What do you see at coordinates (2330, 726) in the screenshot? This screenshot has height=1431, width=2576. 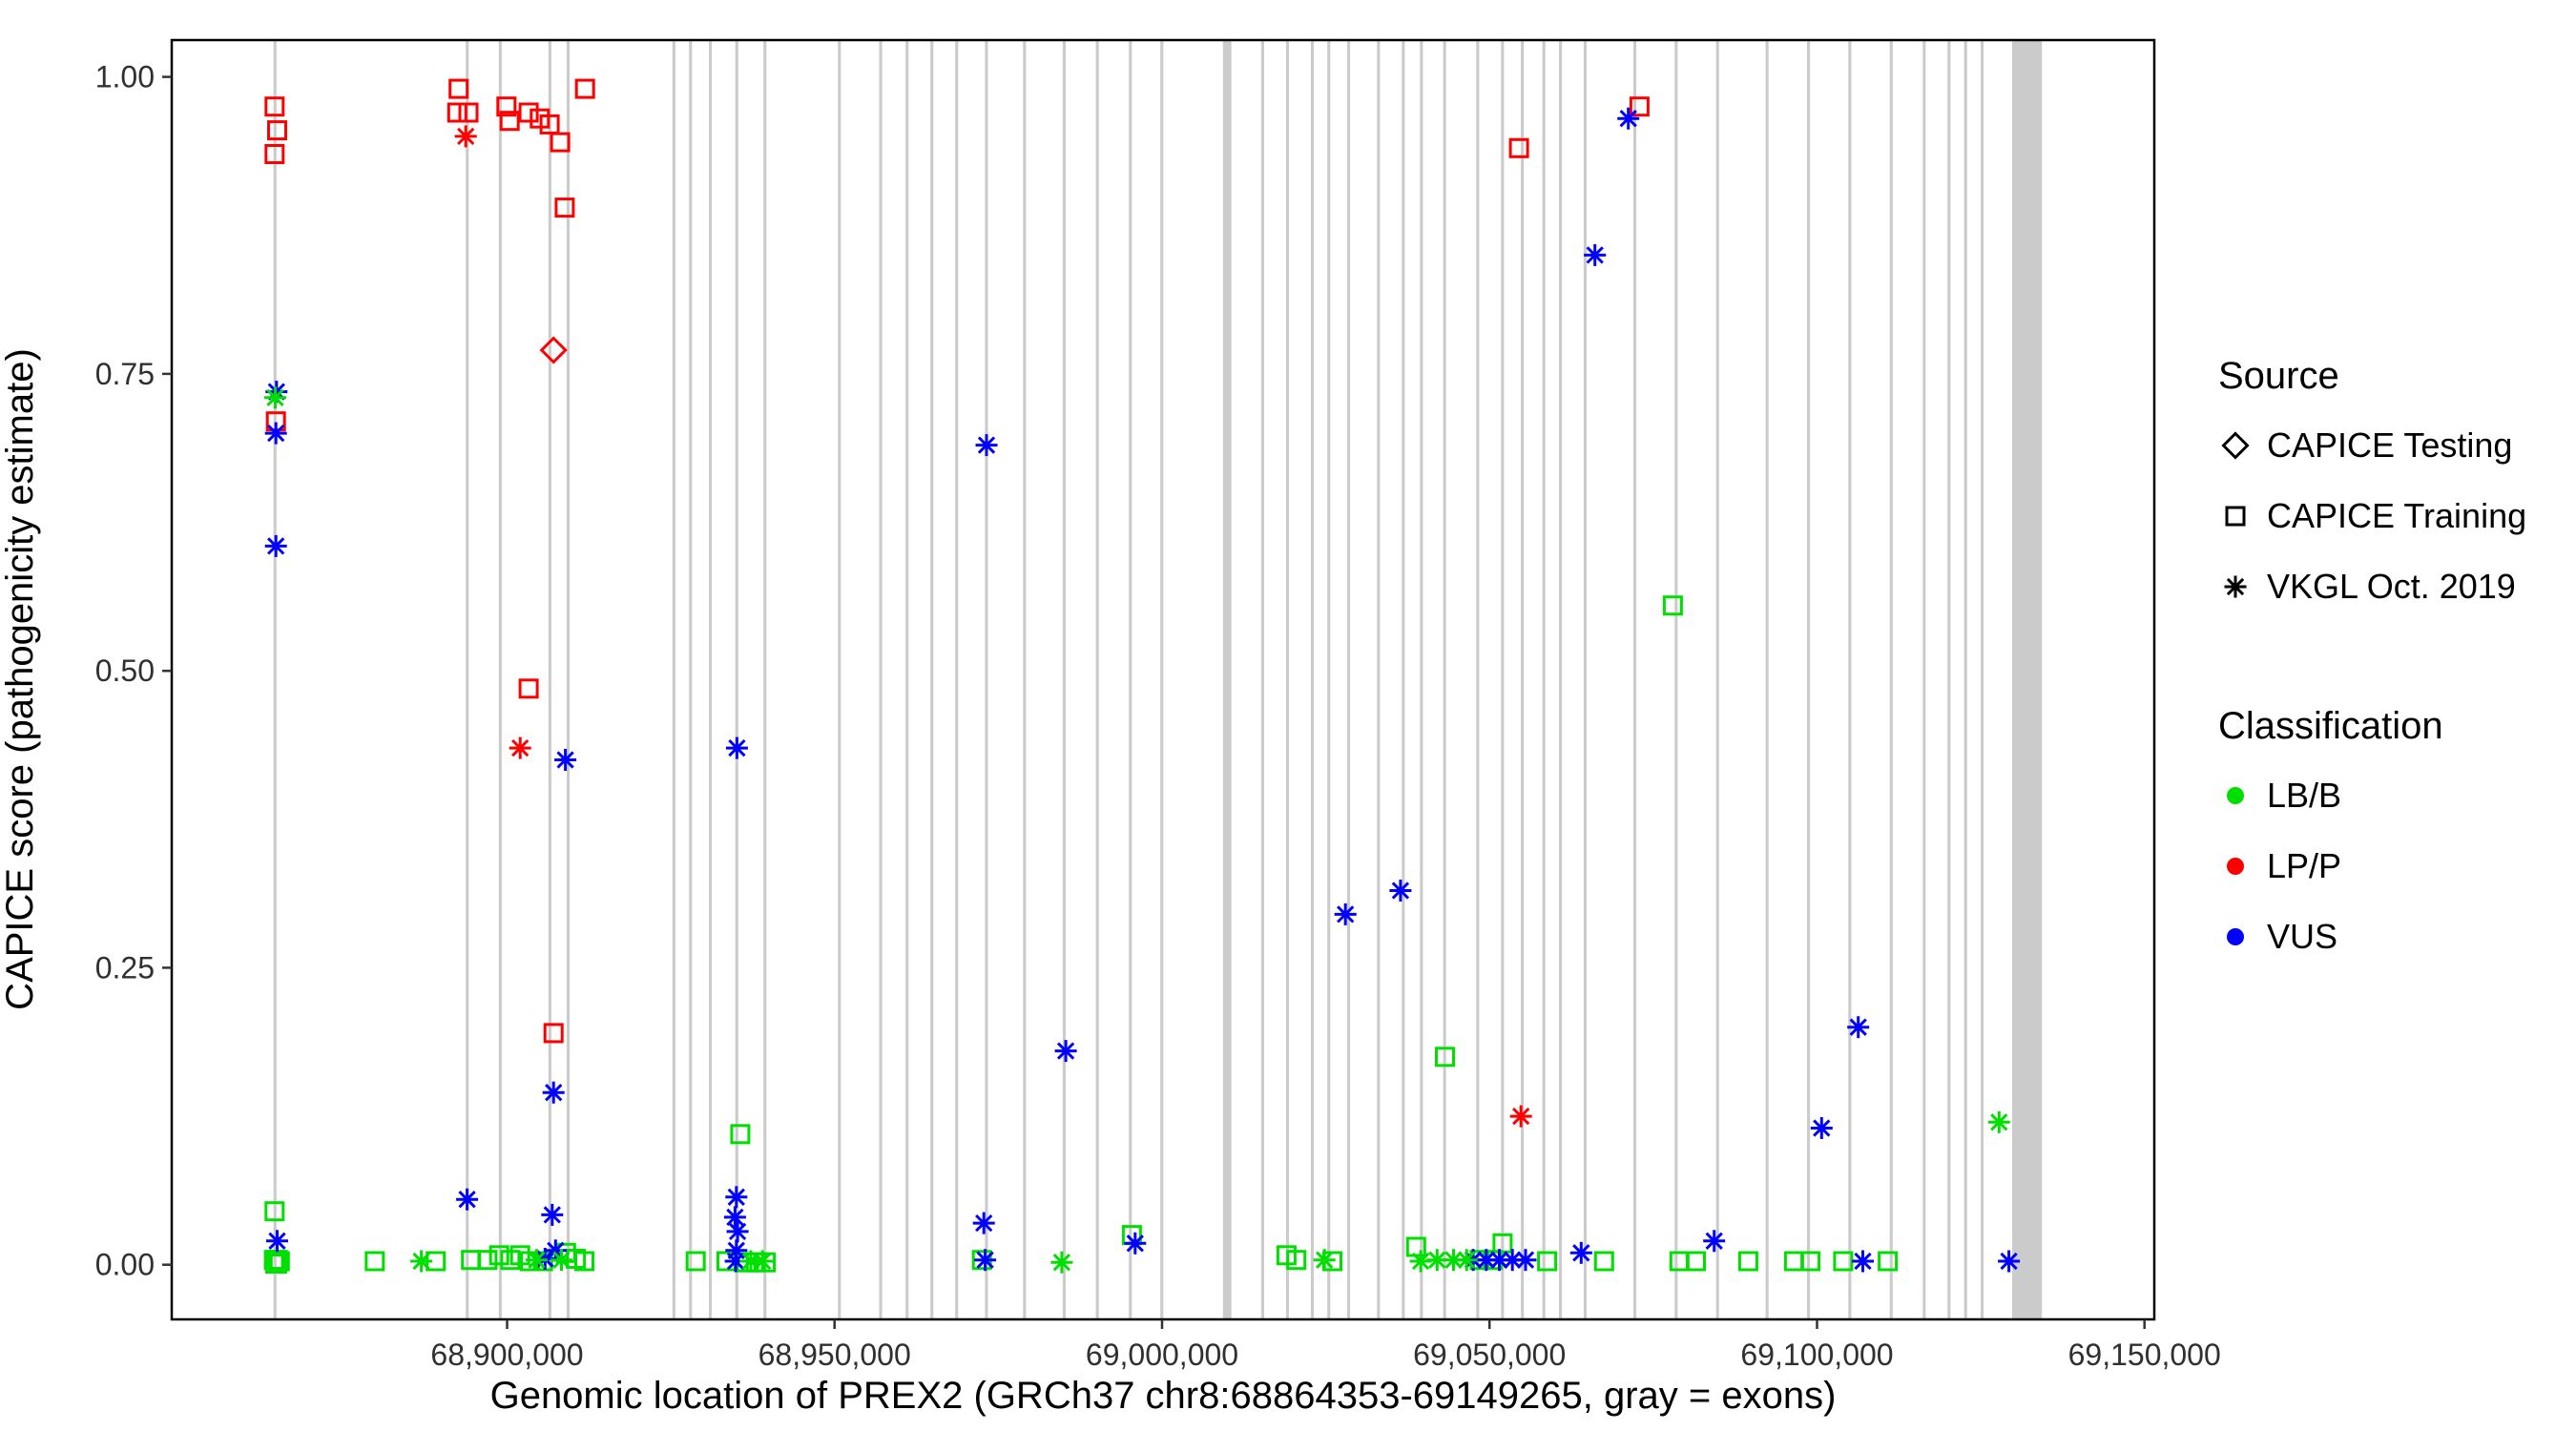 I see `legend-classification-title: Classification` at bounding box center [2330, 726].